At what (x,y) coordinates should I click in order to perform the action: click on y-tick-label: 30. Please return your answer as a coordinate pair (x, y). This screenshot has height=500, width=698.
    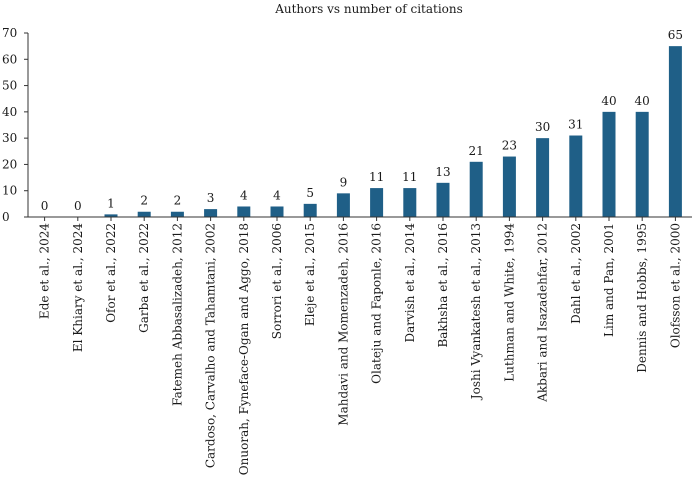
    Looking at the image, I should click on (9, 138).